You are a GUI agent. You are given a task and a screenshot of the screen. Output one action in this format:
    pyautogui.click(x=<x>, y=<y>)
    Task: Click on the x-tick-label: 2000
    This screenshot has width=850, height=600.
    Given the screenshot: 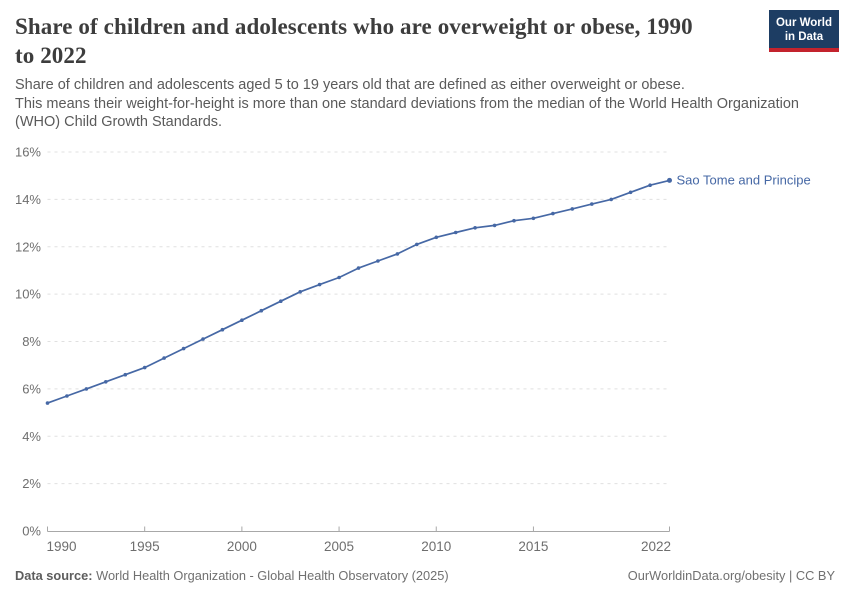 What is the action you would take?
    pyautogui.click(x=242, y=546)
    